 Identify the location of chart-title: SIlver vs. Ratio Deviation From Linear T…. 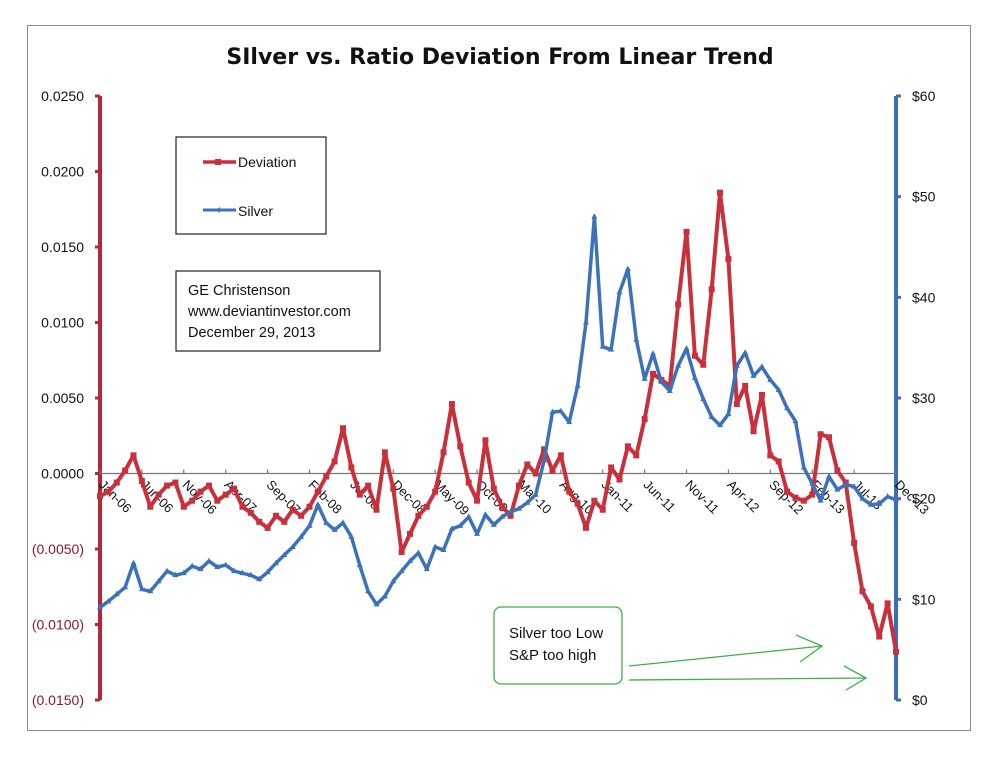
(499, 57).